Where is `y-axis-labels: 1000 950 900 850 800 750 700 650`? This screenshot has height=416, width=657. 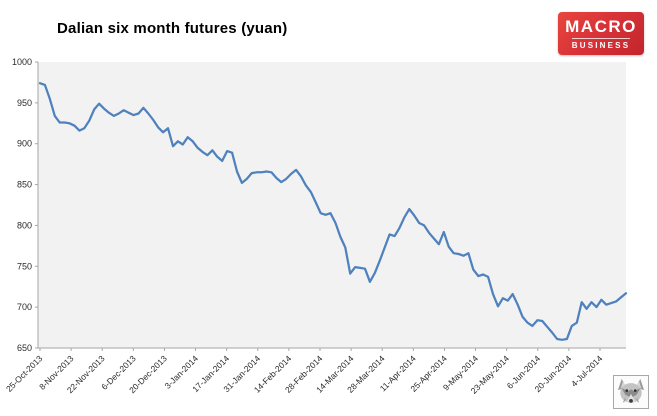 y-axis-labels: 1000 950 900 850 800 750 700 650 is located at coordinates (25, 205).